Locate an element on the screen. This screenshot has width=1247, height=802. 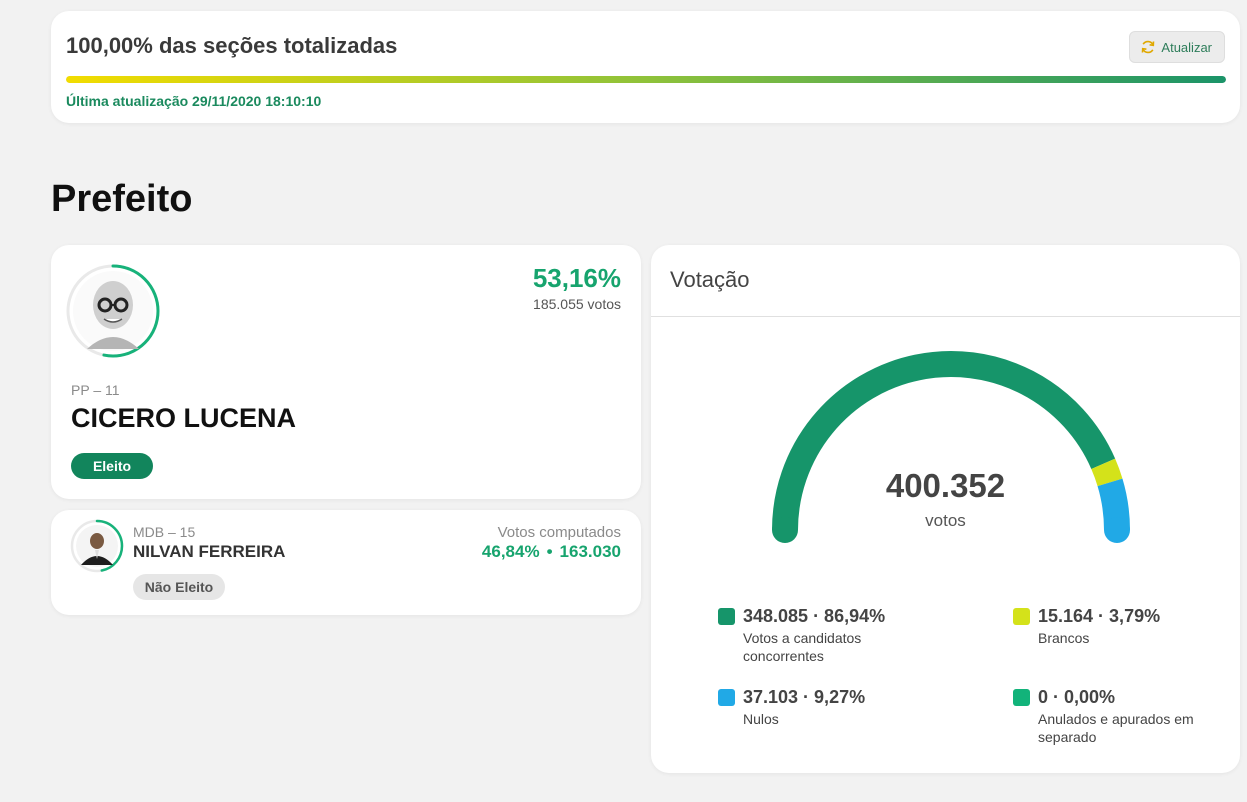
winner-percent: 53,16% is located at coordinates (576, 278).